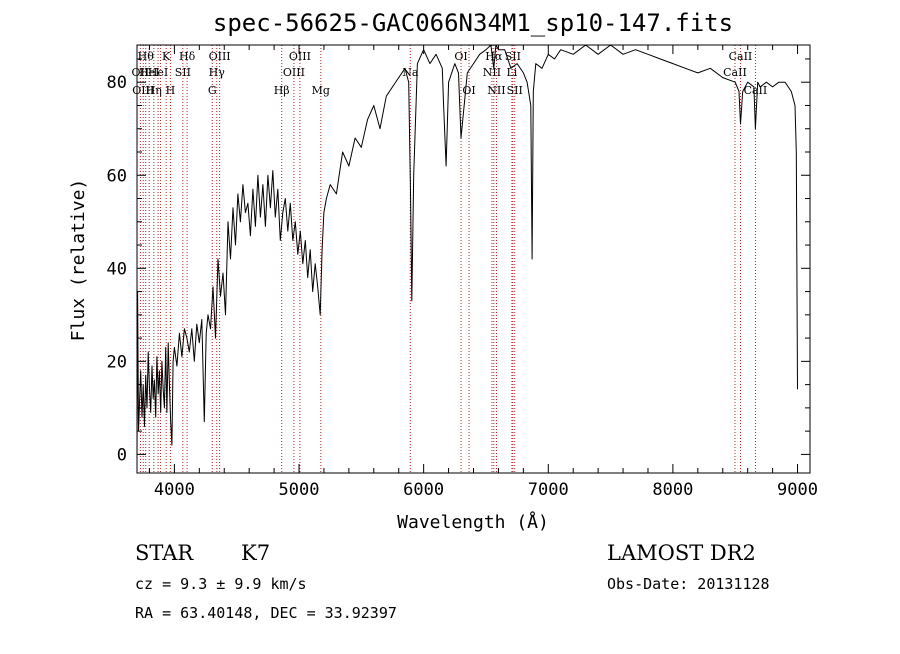  What do you see at coordinates (117, 362) in the screenshot?
I see `y-tick-label: 20` at bounding box center [117, 362].